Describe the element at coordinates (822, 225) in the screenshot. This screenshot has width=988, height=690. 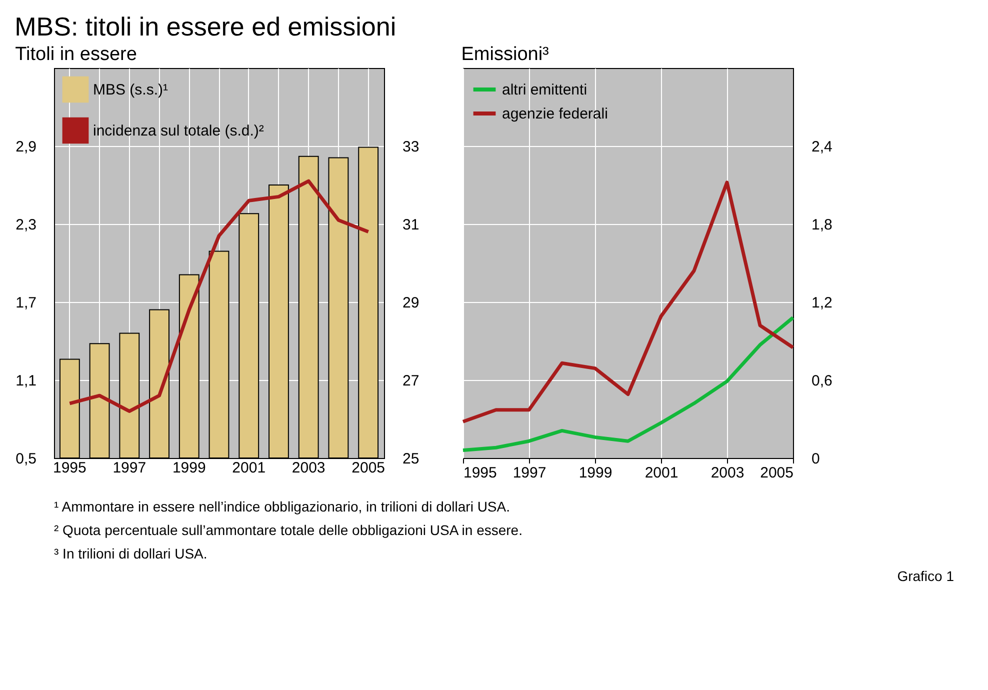
I see `y-tick-label: 1,8` at that location.